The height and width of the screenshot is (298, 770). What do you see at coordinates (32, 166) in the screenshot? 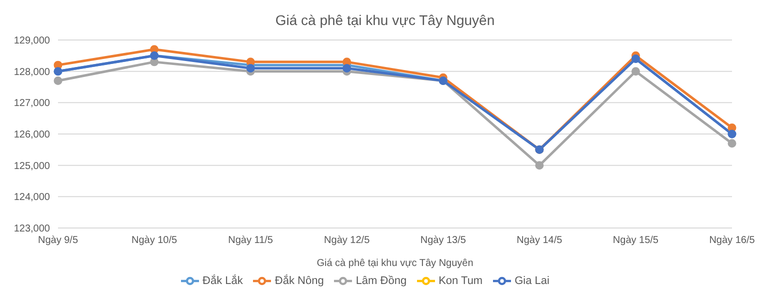
I see `y-tick-label: 125,000` at bounding box center [32, 166].